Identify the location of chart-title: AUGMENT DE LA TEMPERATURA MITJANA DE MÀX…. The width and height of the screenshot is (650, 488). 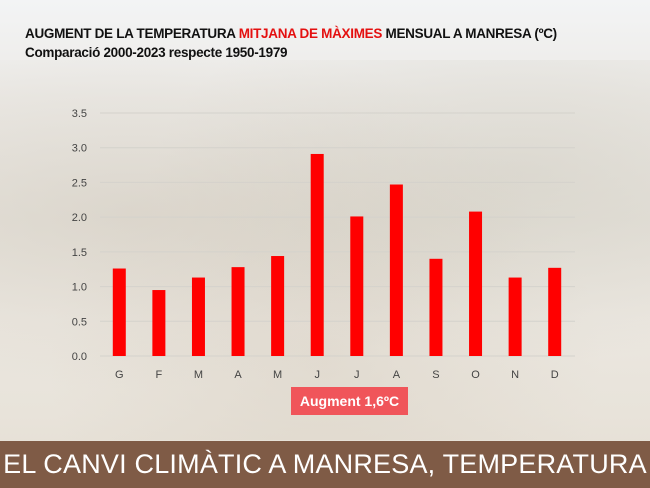
(291, 33).